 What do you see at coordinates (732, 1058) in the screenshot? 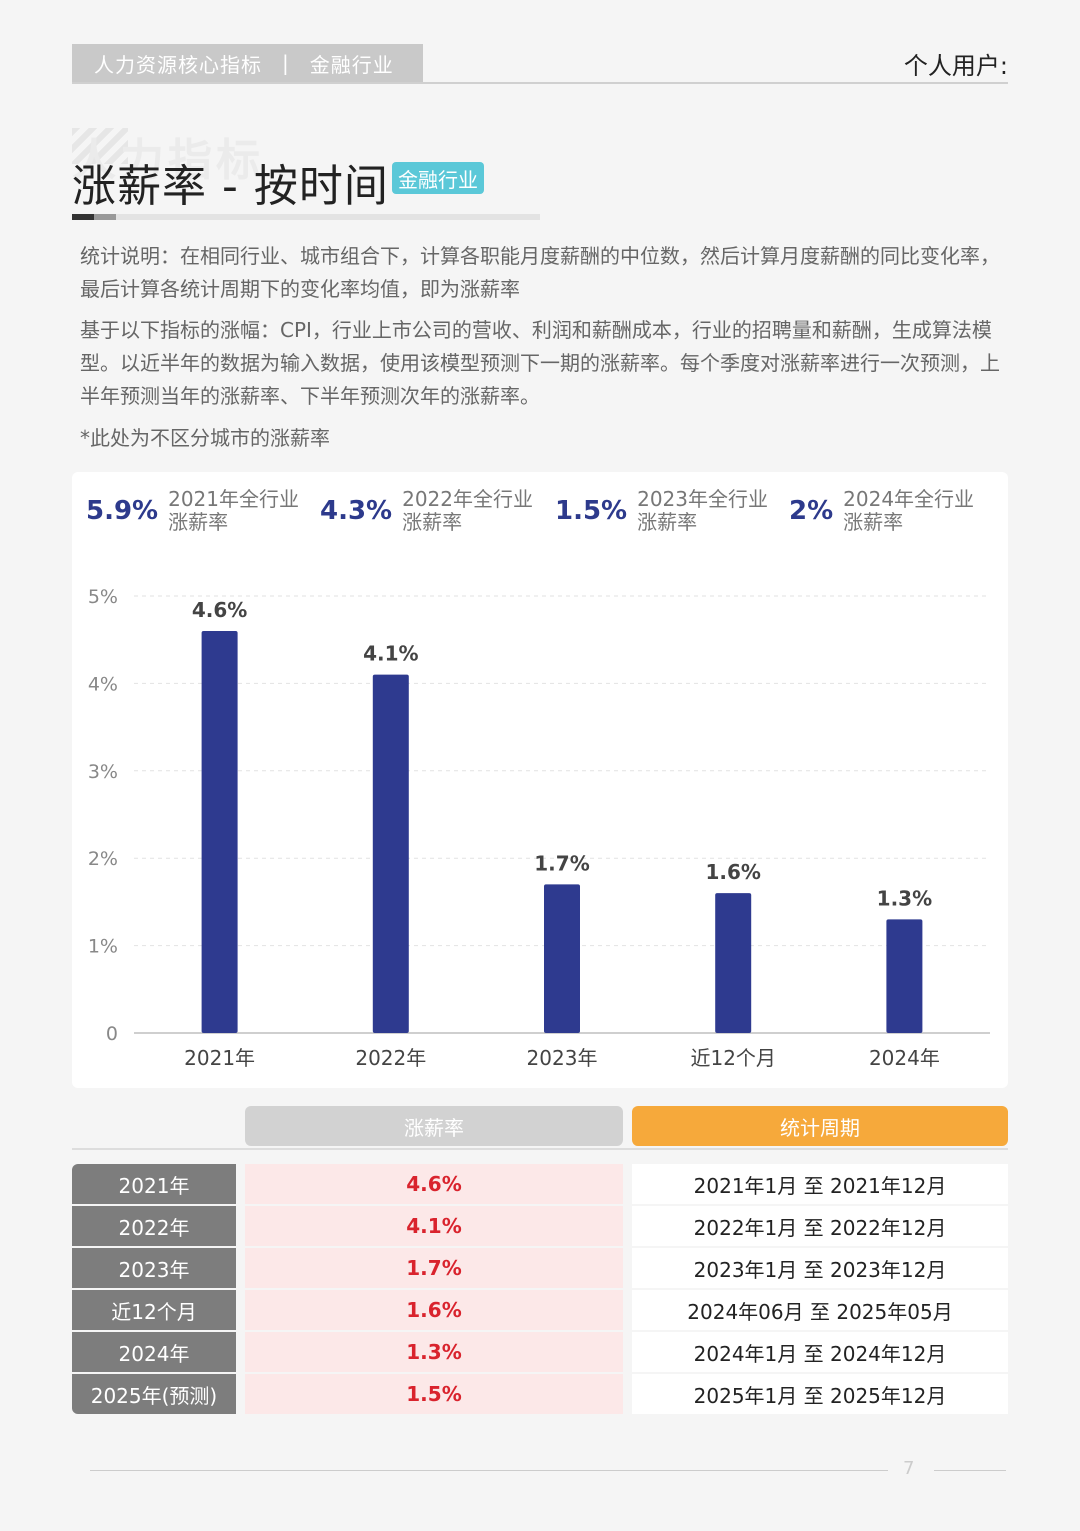
I see `x-tick-label: 近12个月` at bounding box center [732, 1058].